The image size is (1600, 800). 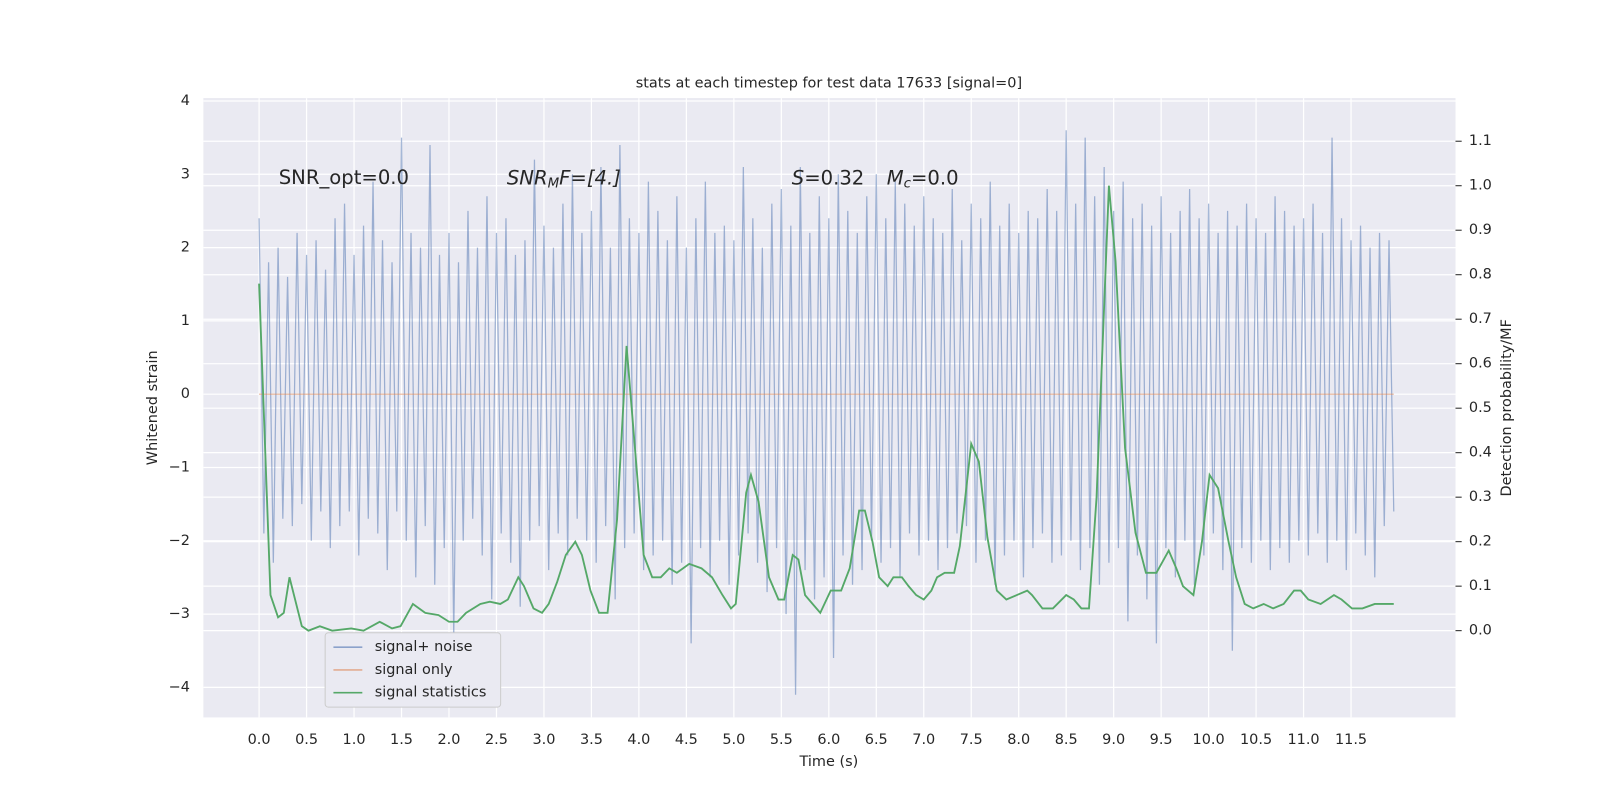 I want to click on y2-tick-label: 0.8, so click(x=1480, y=275).